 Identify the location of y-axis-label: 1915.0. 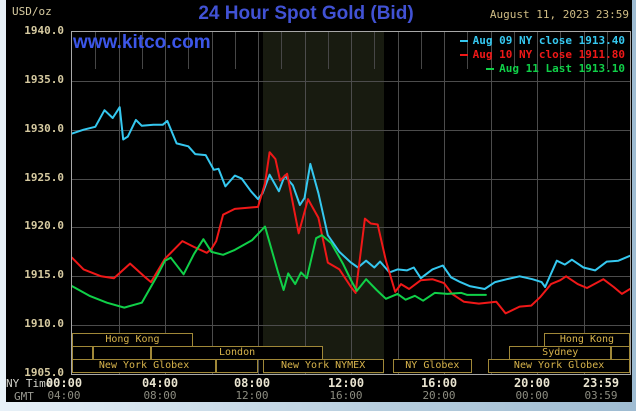
(44, 275).